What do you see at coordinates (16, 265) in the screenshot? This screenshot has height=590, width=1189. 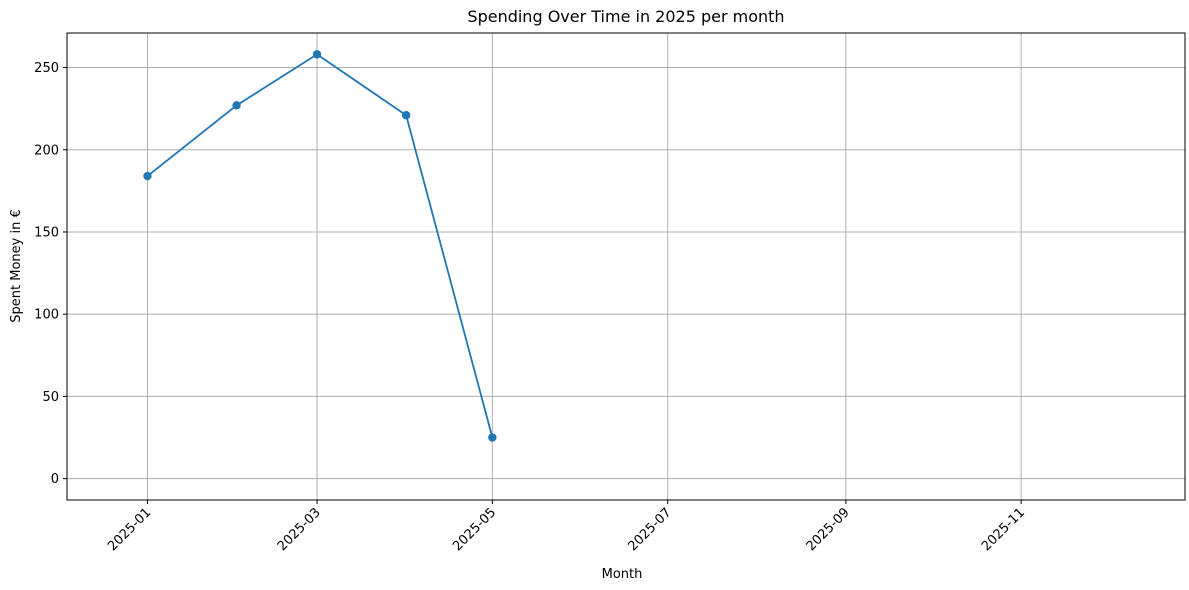 I see `y-axis-label: Spent Money in €` at bounding box center [16, 265].